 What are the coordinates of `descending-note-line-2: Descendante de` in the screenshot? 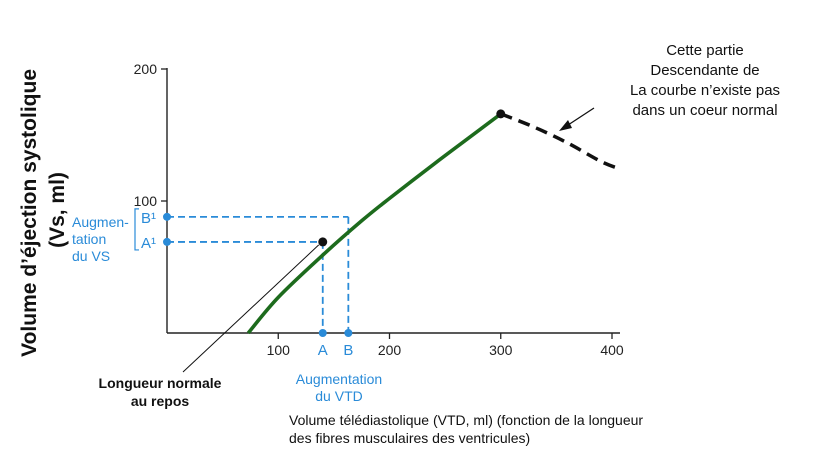 It's located at (704, 70).